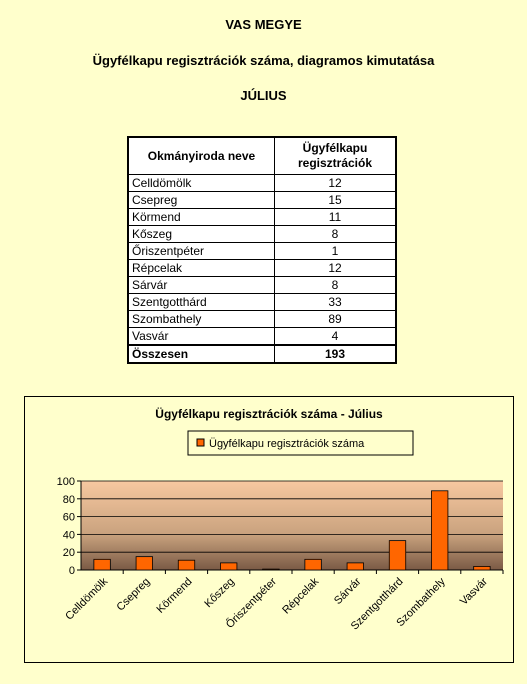  Describe the element at coordinates (69, 553) in the screenshot. I see `y-tick-label: 20` at that location.